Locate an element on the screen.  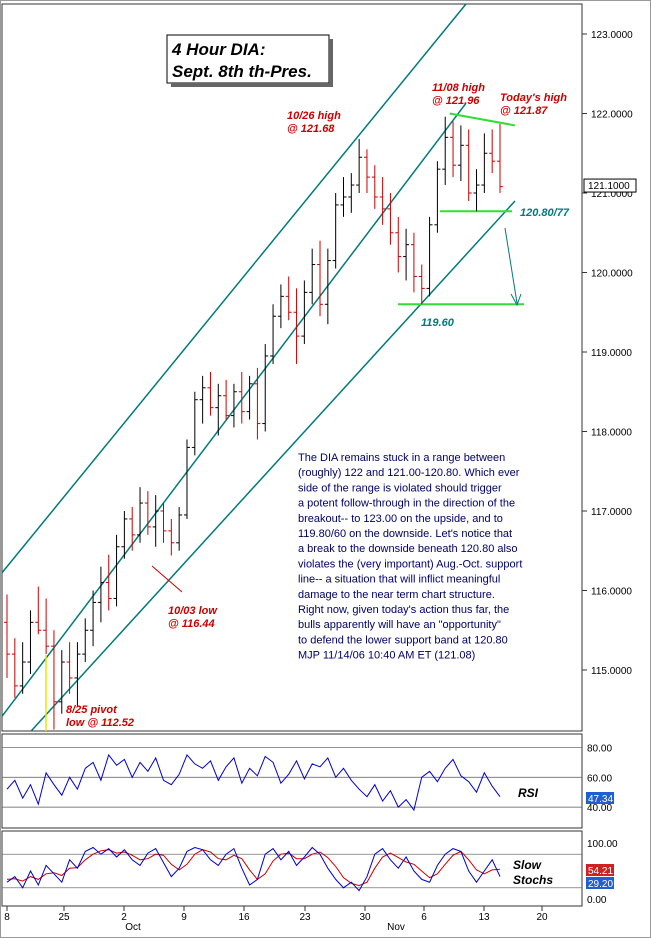
x-tick-label: 2 is located at coordinates (124, 917).